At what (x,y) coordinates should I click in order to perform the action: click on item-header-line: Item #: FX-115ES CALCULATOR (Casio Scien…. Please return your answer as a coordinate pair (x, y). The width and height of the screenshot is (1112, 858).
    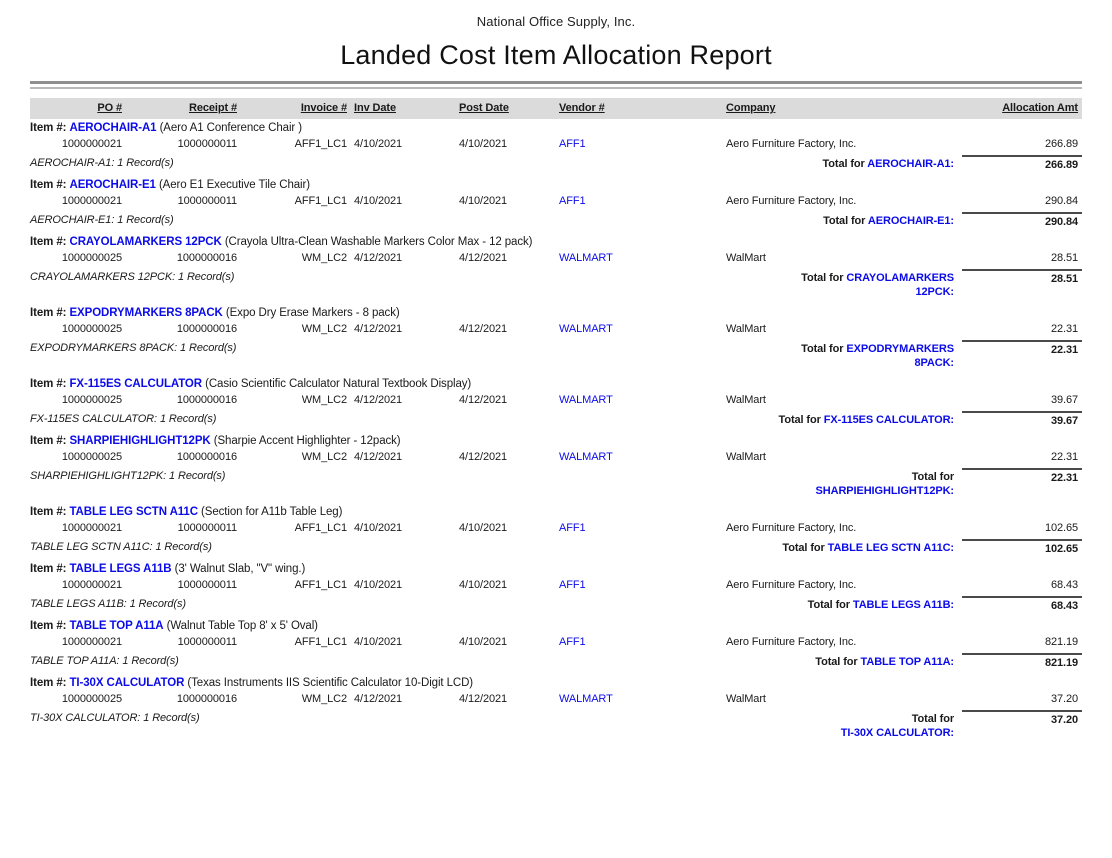
    Looking at the image, I should click on (556, 384).